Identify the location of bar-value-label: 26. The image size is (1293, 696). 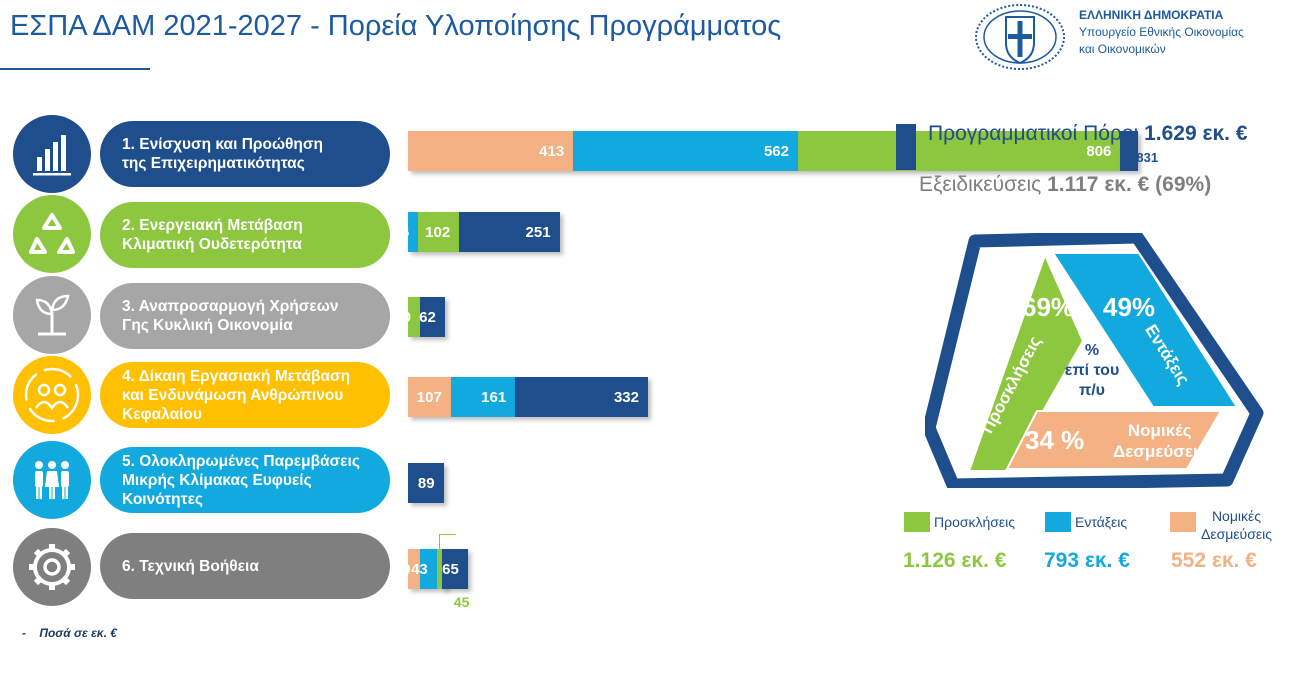
(401, 232).